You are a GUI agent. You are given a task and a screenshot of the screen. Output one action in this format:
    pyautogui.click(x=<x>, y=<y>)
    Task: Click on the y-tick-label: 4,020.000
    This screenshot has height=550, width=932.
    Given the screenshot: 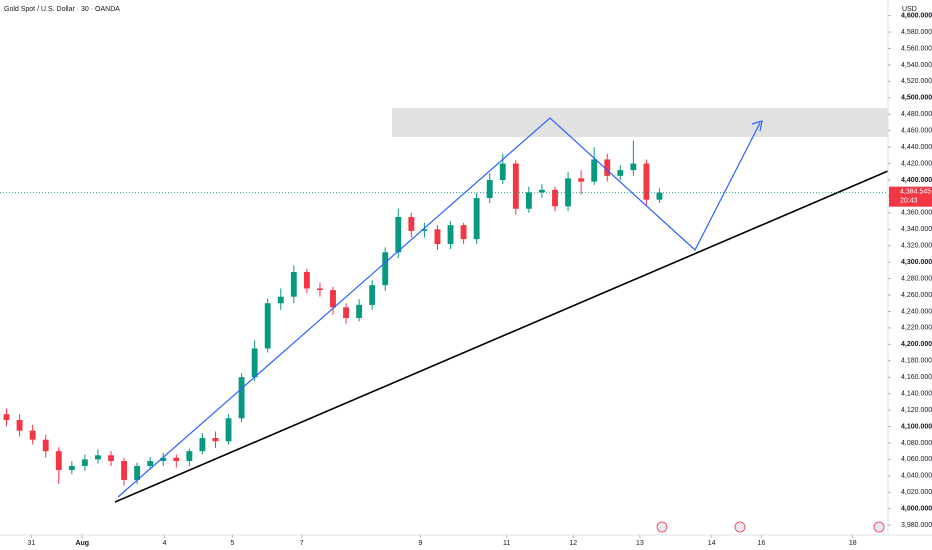 What is the action you would take?
    pyautogui.click(x=916, y=492)
    